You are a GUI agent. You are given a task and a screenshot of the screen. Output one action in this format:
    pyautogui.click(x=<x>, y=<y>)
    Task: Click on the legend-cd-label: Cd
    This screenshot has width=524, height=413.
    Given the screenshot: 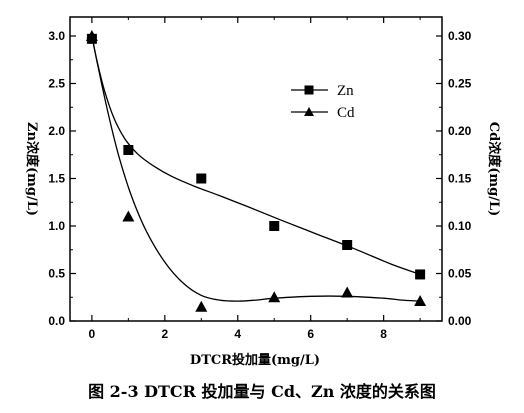 What is the action you would take?
    pyautogui.click(x=346, y=113)
    